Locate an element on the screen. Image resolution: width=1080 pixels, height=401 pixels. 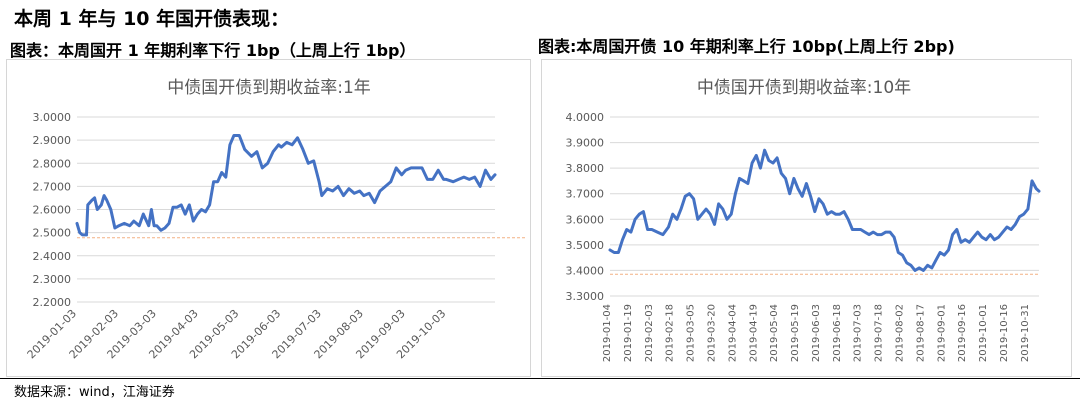
x-tick-label: 2019-07-18 is located at coordinates (879, 333).